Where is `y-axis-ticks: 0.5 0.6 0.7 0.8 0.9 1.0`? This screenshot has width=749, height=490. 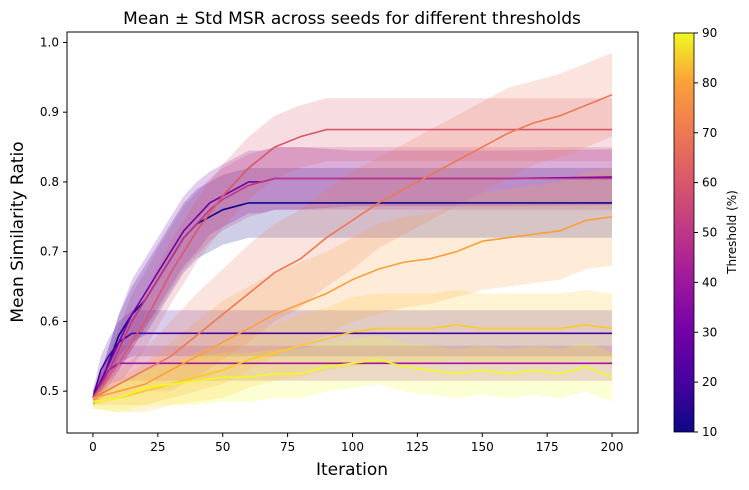 y-axis-ticks: 0.5 0.6 0.7 0.8 0.9 1.0 is located at coordinates (53, 216).